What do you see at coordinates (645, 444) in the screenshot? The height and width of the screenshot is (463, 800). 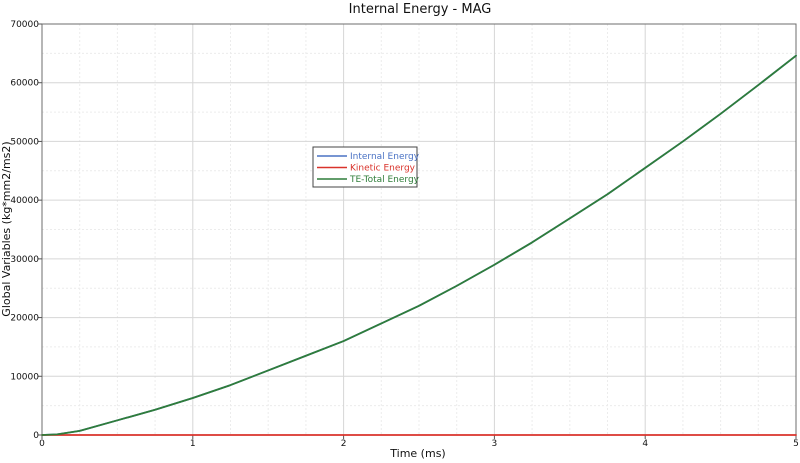 I see `x-tick-label: 4` at bounding box center [645, 444].